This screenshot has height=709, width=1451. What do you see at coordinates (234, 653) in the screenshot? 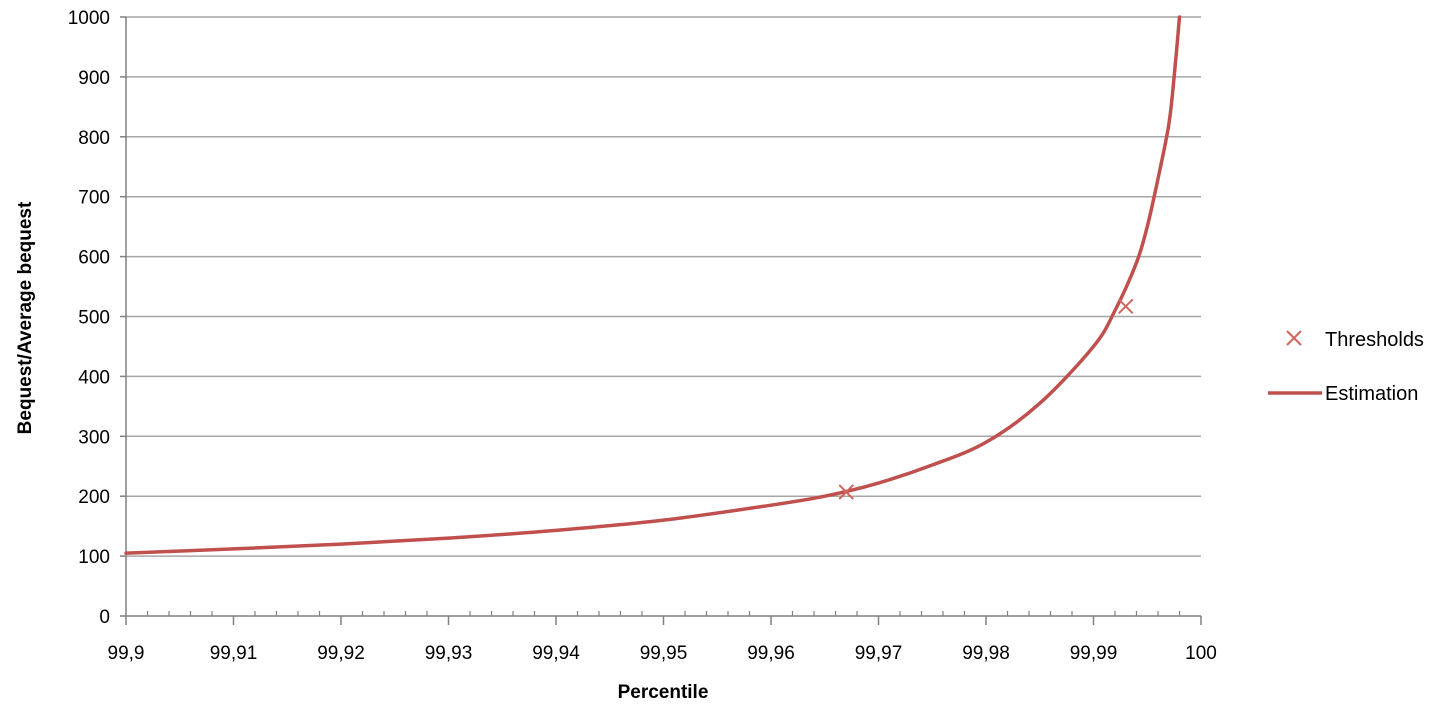
I see `x-tick-label: 99,91` at bounding box center [234, 653].